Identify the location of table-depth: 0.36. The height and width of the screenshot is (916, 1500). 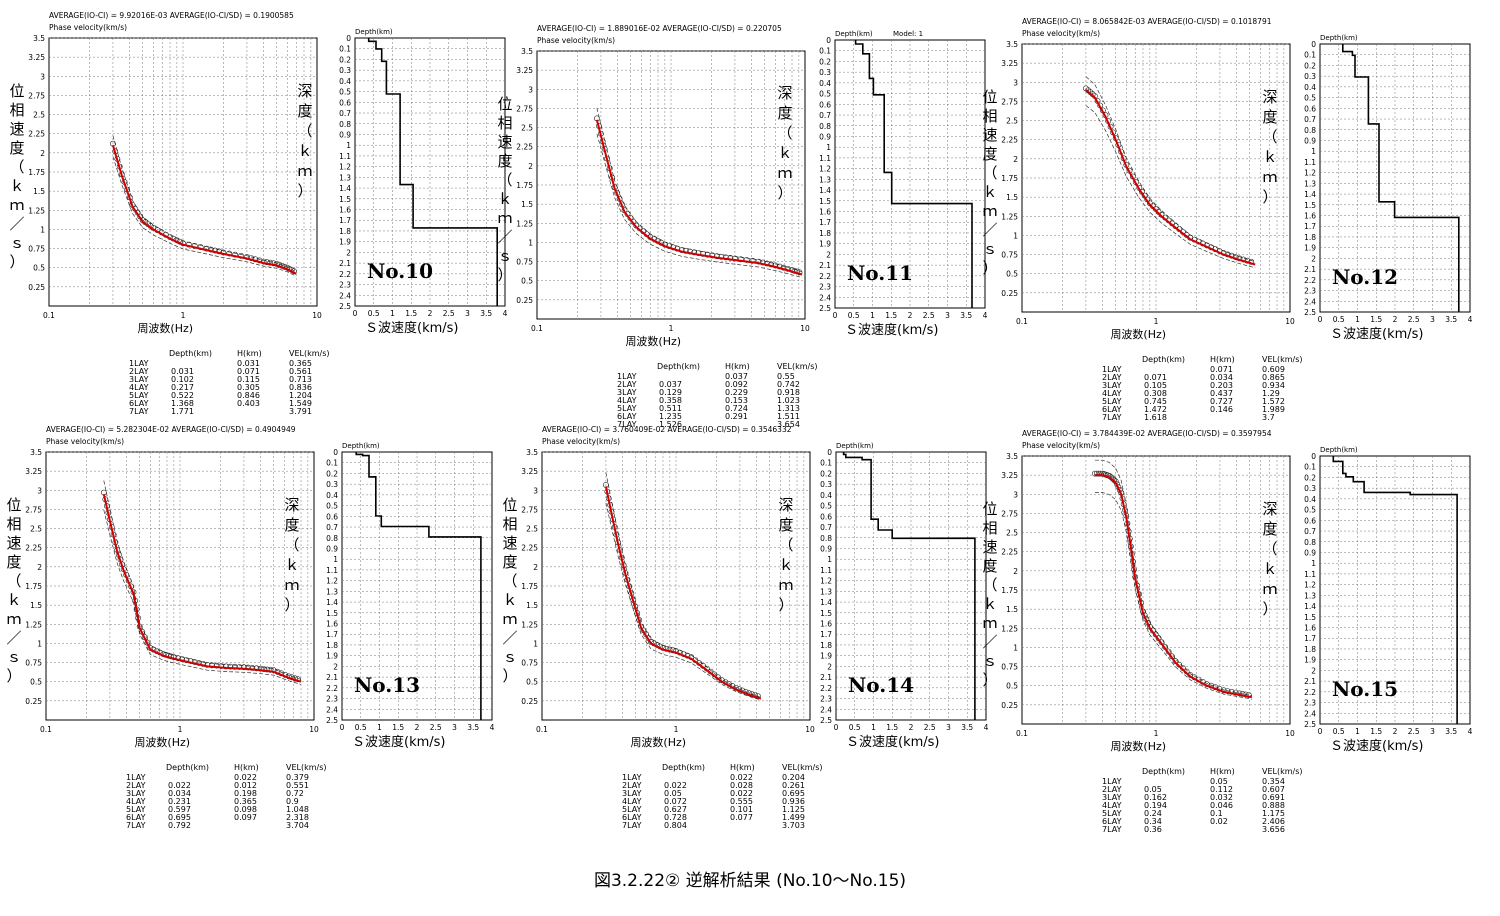
(1153, 829).